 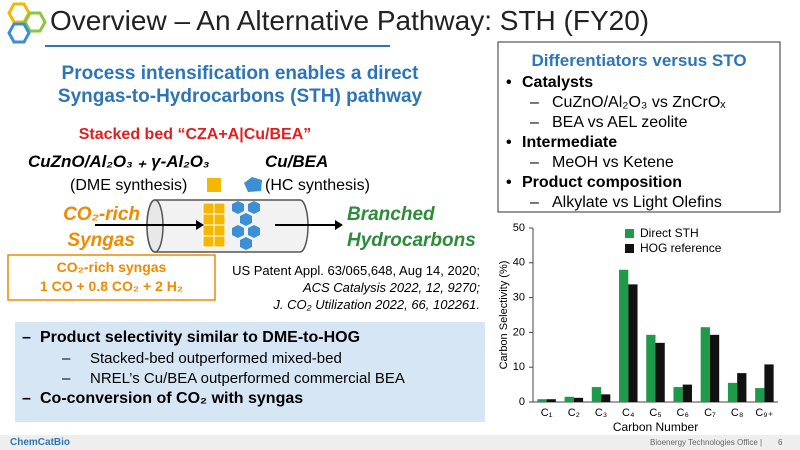 I want to click on footer-office: Bioenergy Technologies Office |, so click(x=706, y=442).